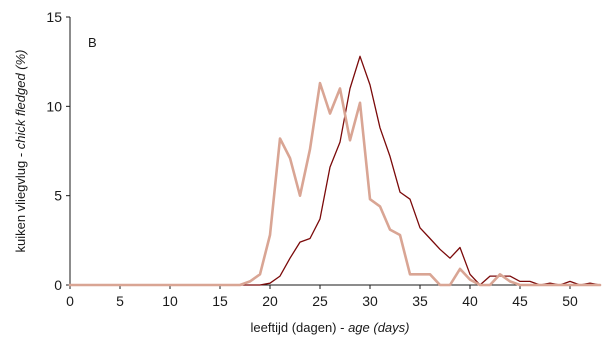 The width and height of the screenshot is (605, 338). Describe the element at coordinates (20, 99) in the screenshot. I see `y-axis-title-english: chick fledged (%)` at that location.